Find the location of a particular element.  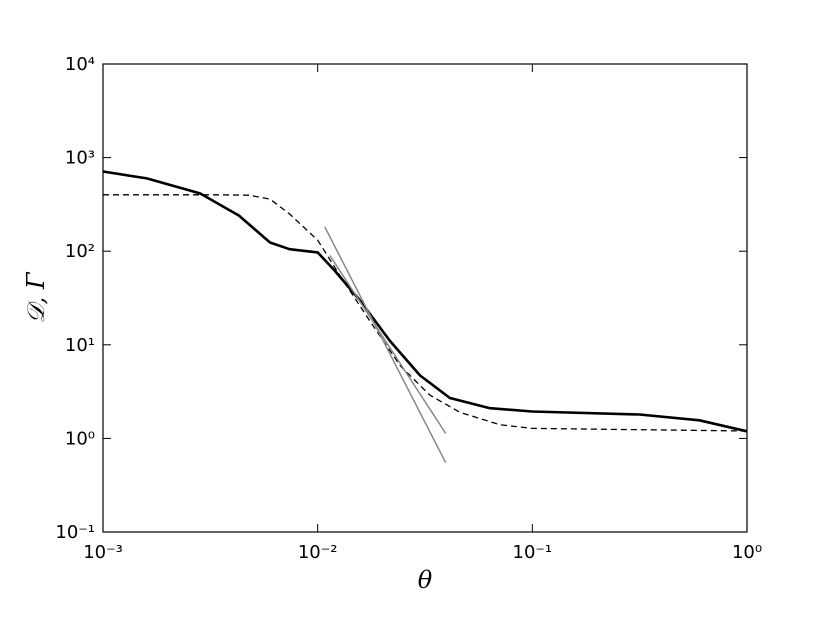

y-tick-label: 10¹ is located at coordinates (80, 345).